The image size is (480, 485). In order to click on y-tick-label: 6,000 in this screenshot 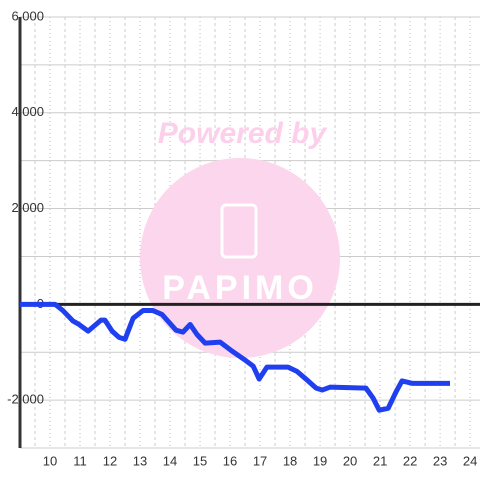, I will do `click(27, 15)`.